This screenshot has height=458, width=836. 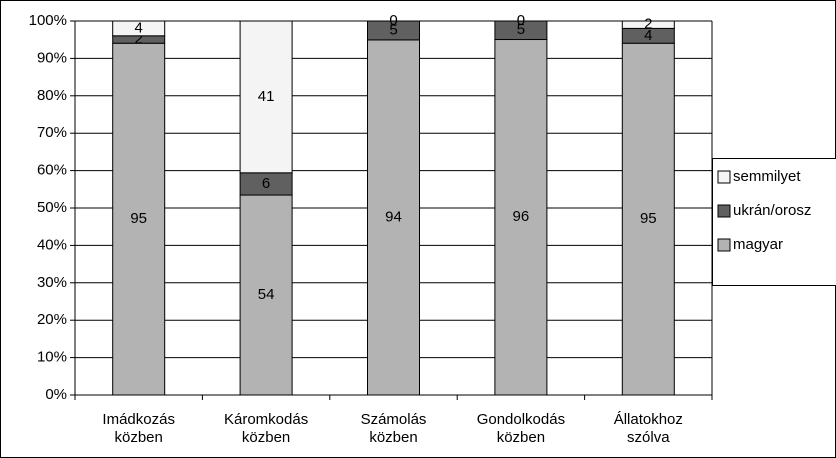 I want to click on data-label: 54, so click(x=266, y=294).